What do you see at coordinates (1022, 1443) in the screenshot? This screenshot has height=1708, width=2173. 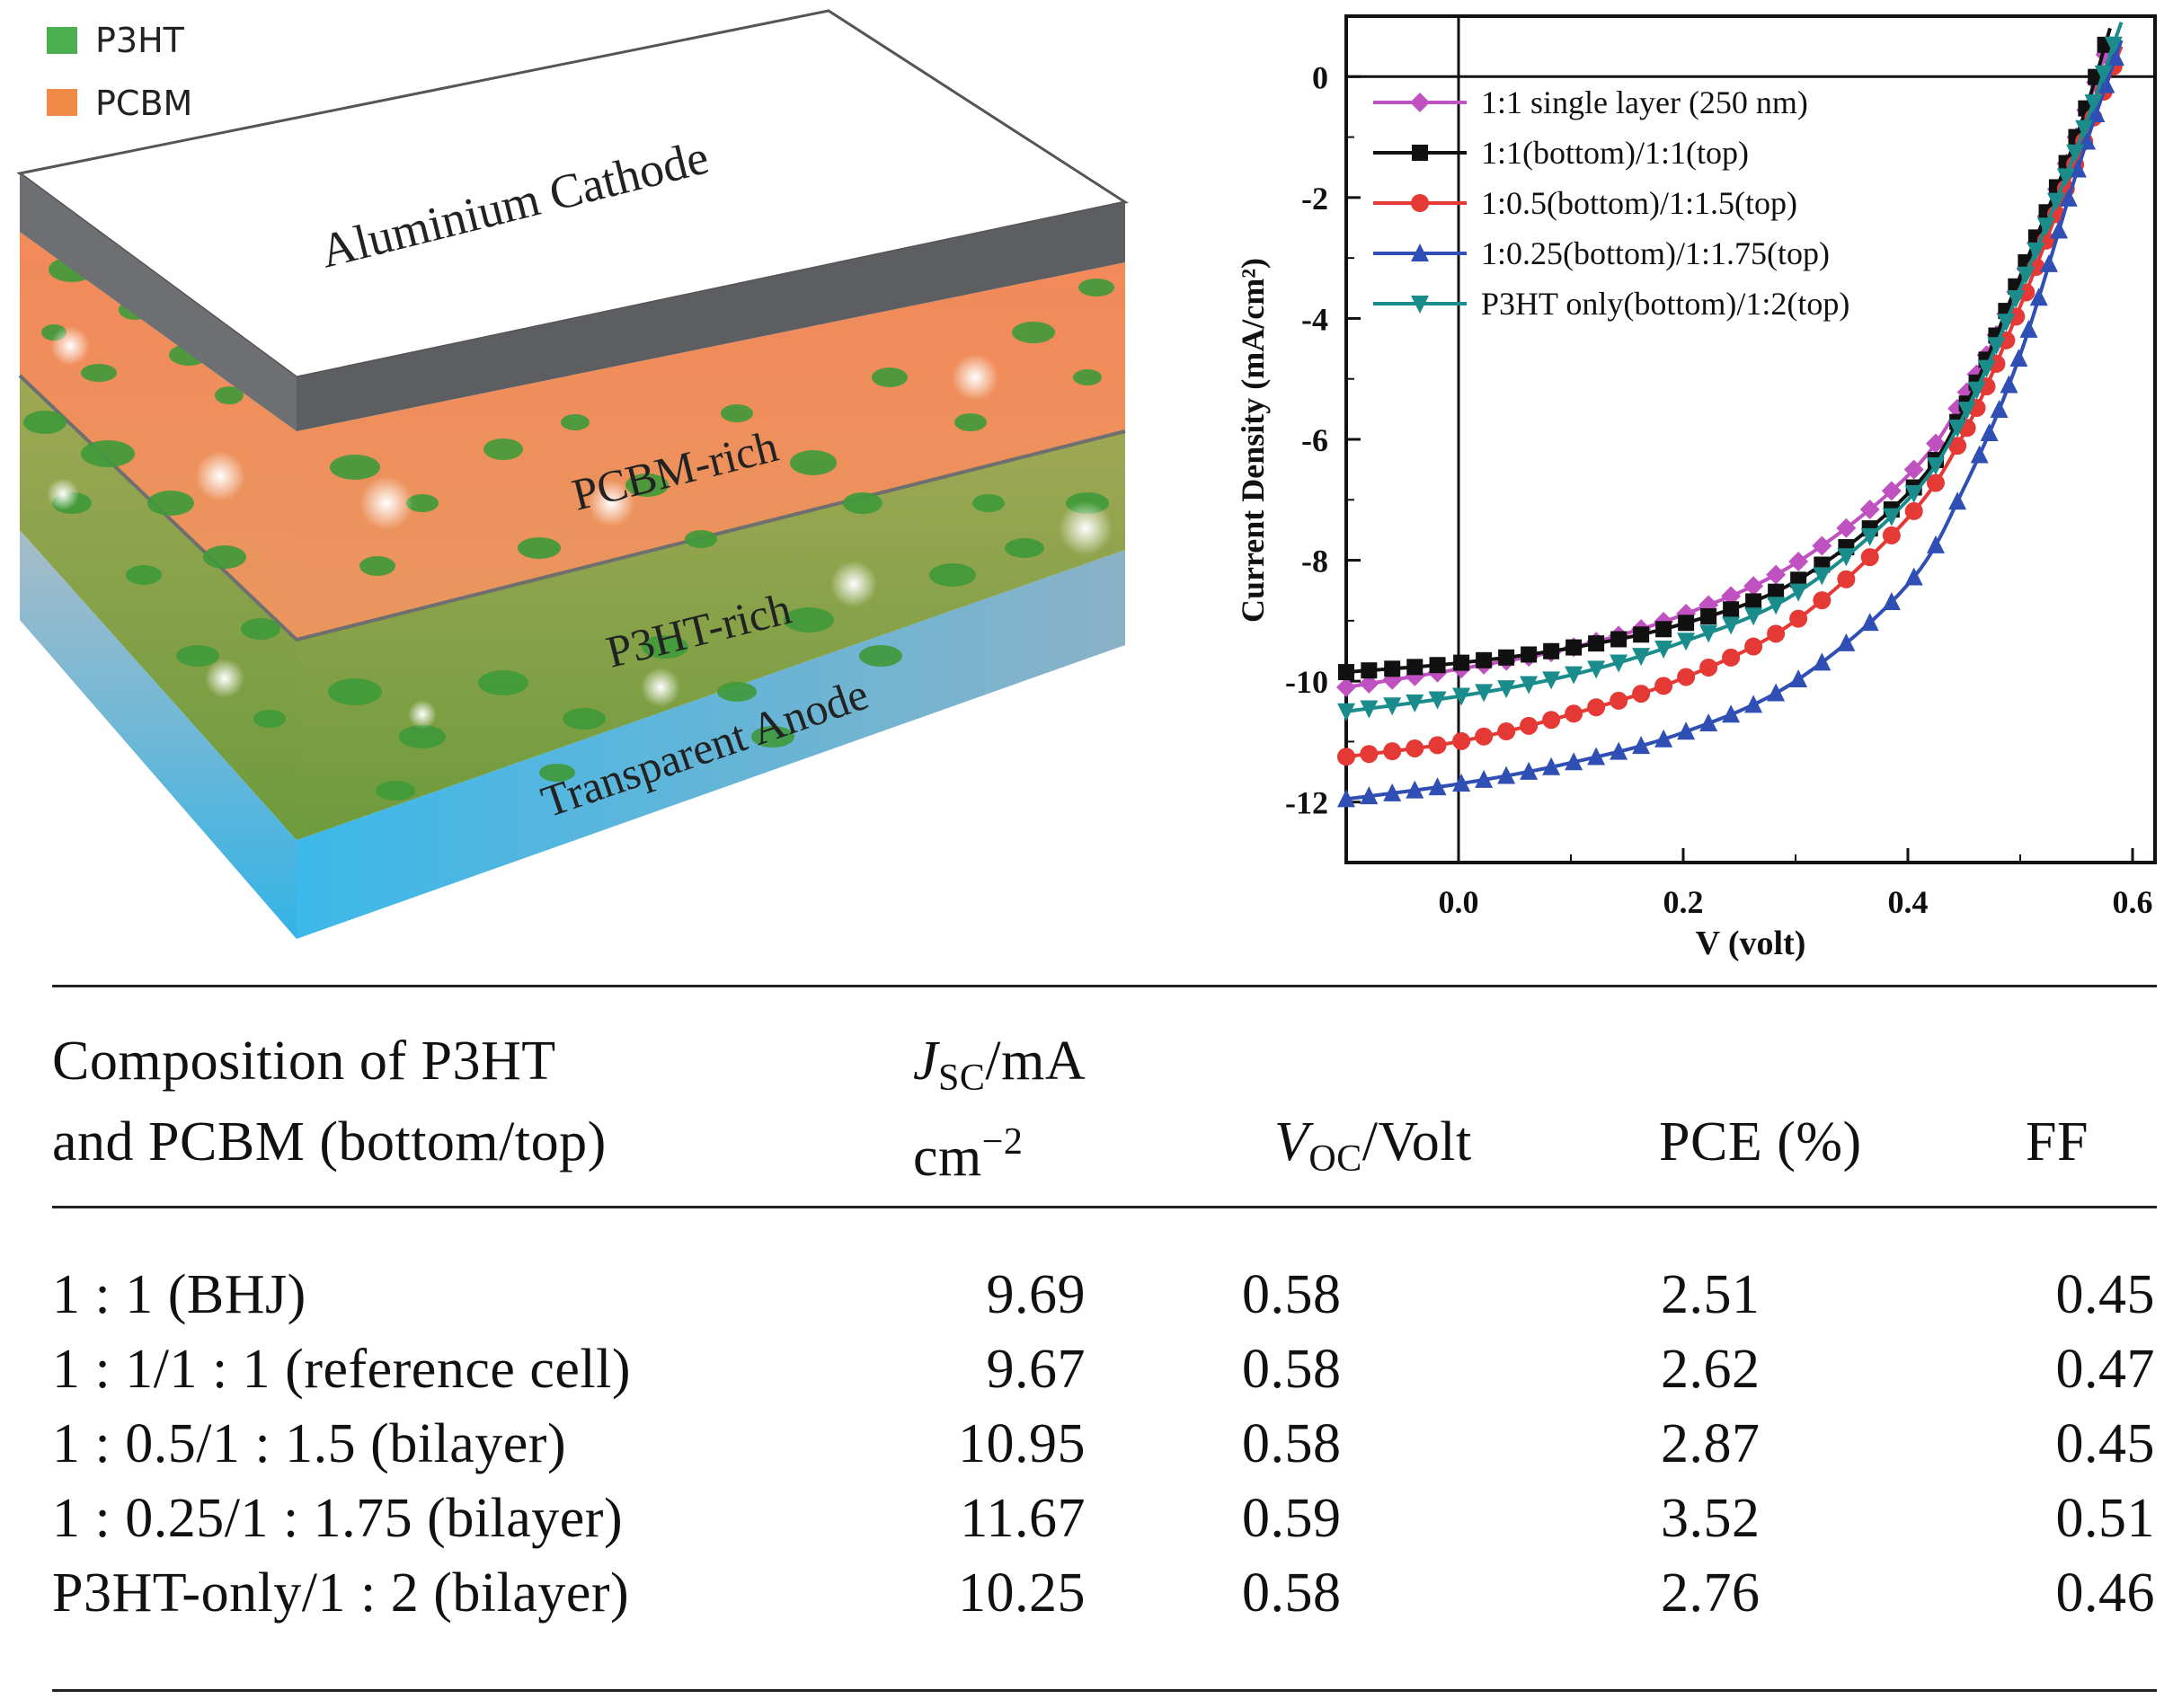 I see `row-jsc: 10.95` at bounding box center [1022, 1443].